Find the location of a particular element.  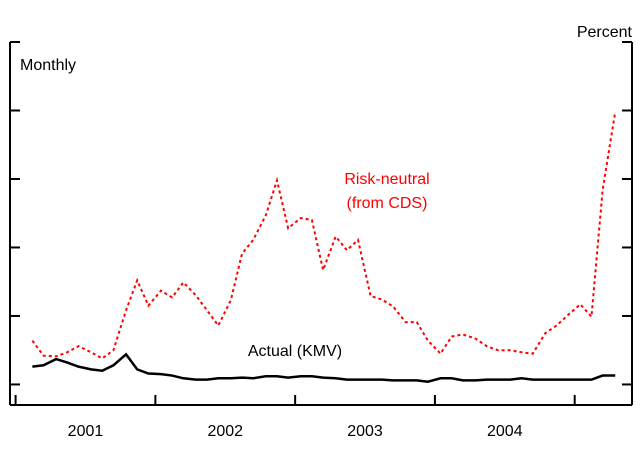

x-period-label: 2003 is located at coordinates (365, 431).